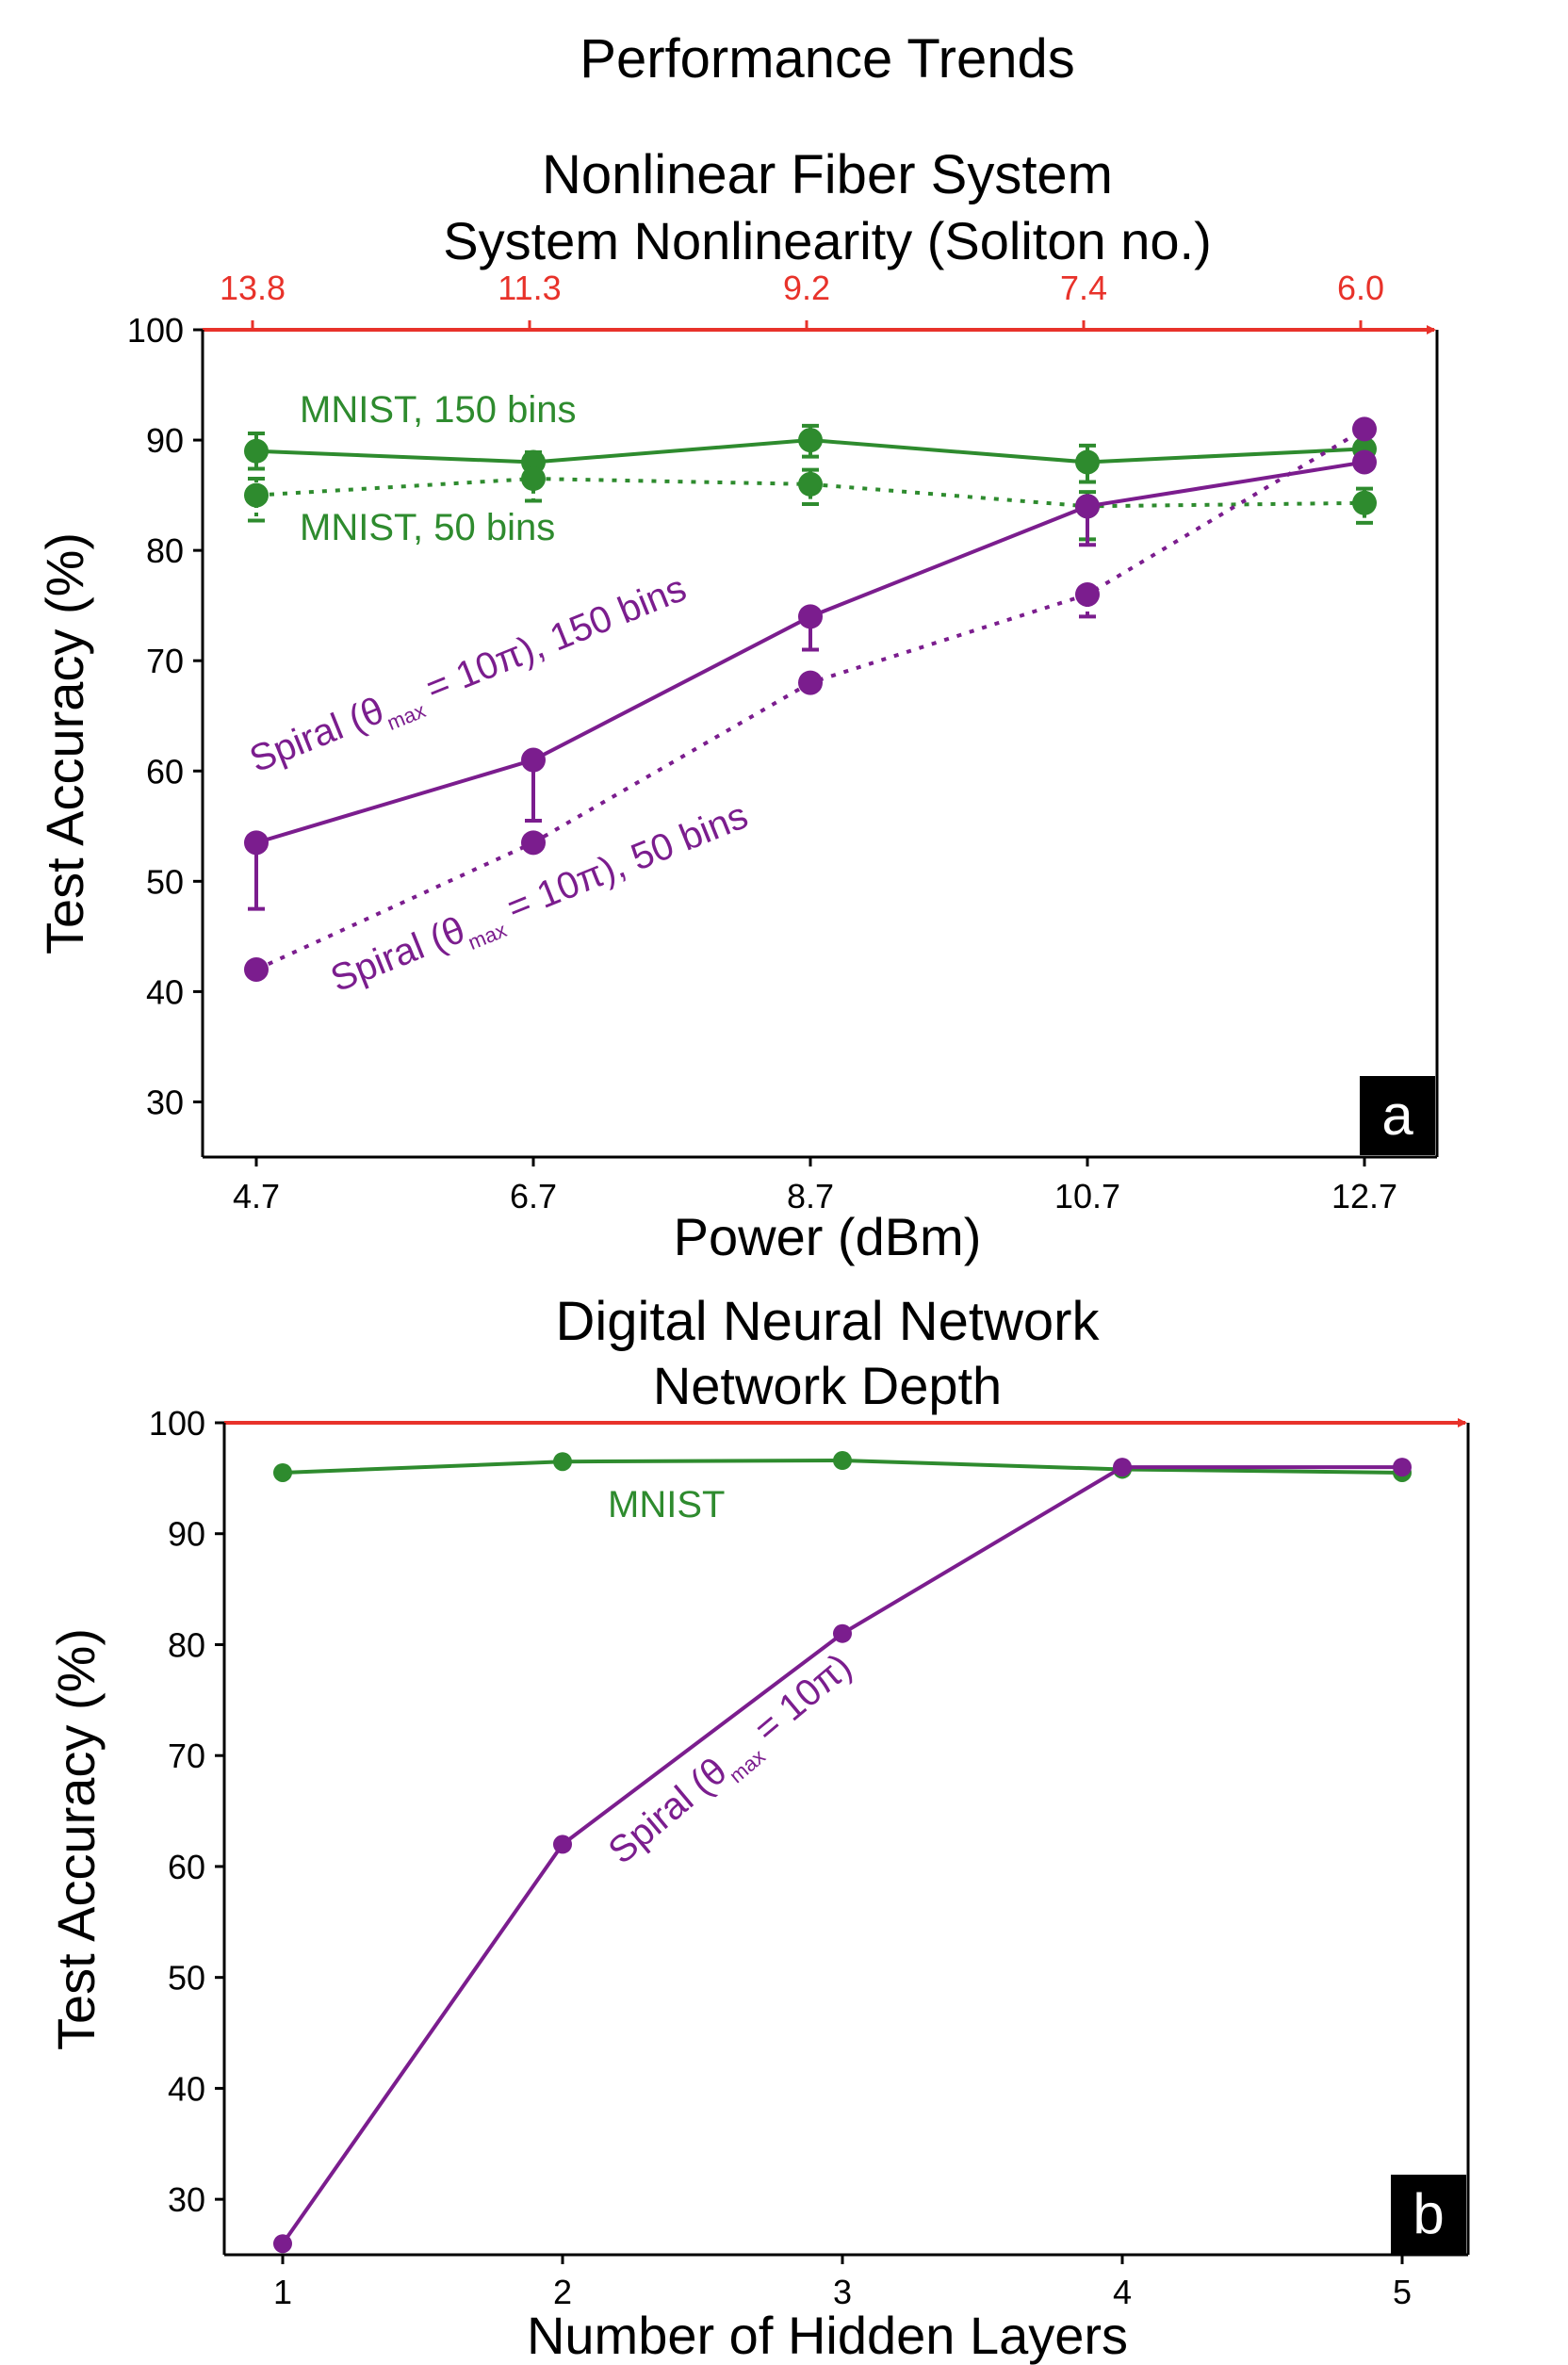 This screenshot has height=2365, width=1568. I want to click on chart-b-ytick-30: 30, so click(186, 2200).